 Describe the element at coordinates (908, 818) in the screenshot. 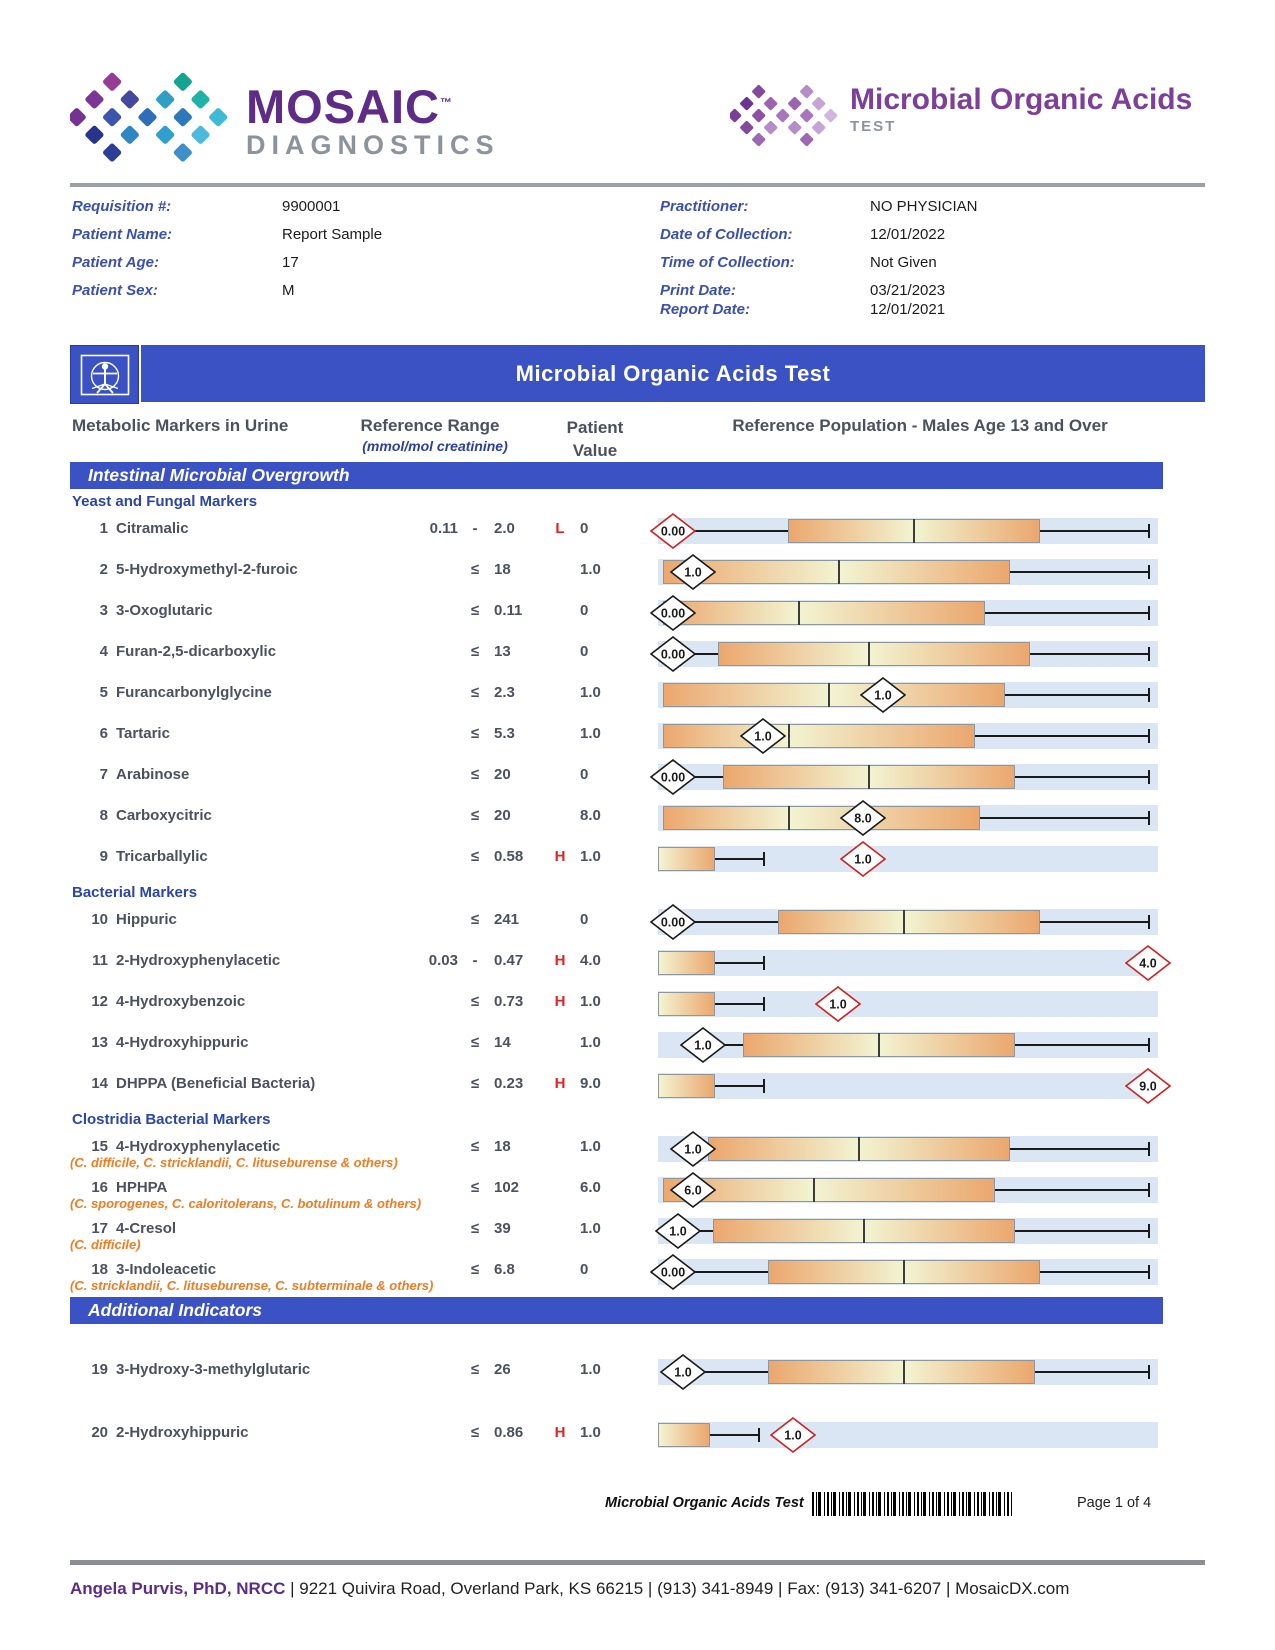

I see `distribution-plot: 8.0` at that location.